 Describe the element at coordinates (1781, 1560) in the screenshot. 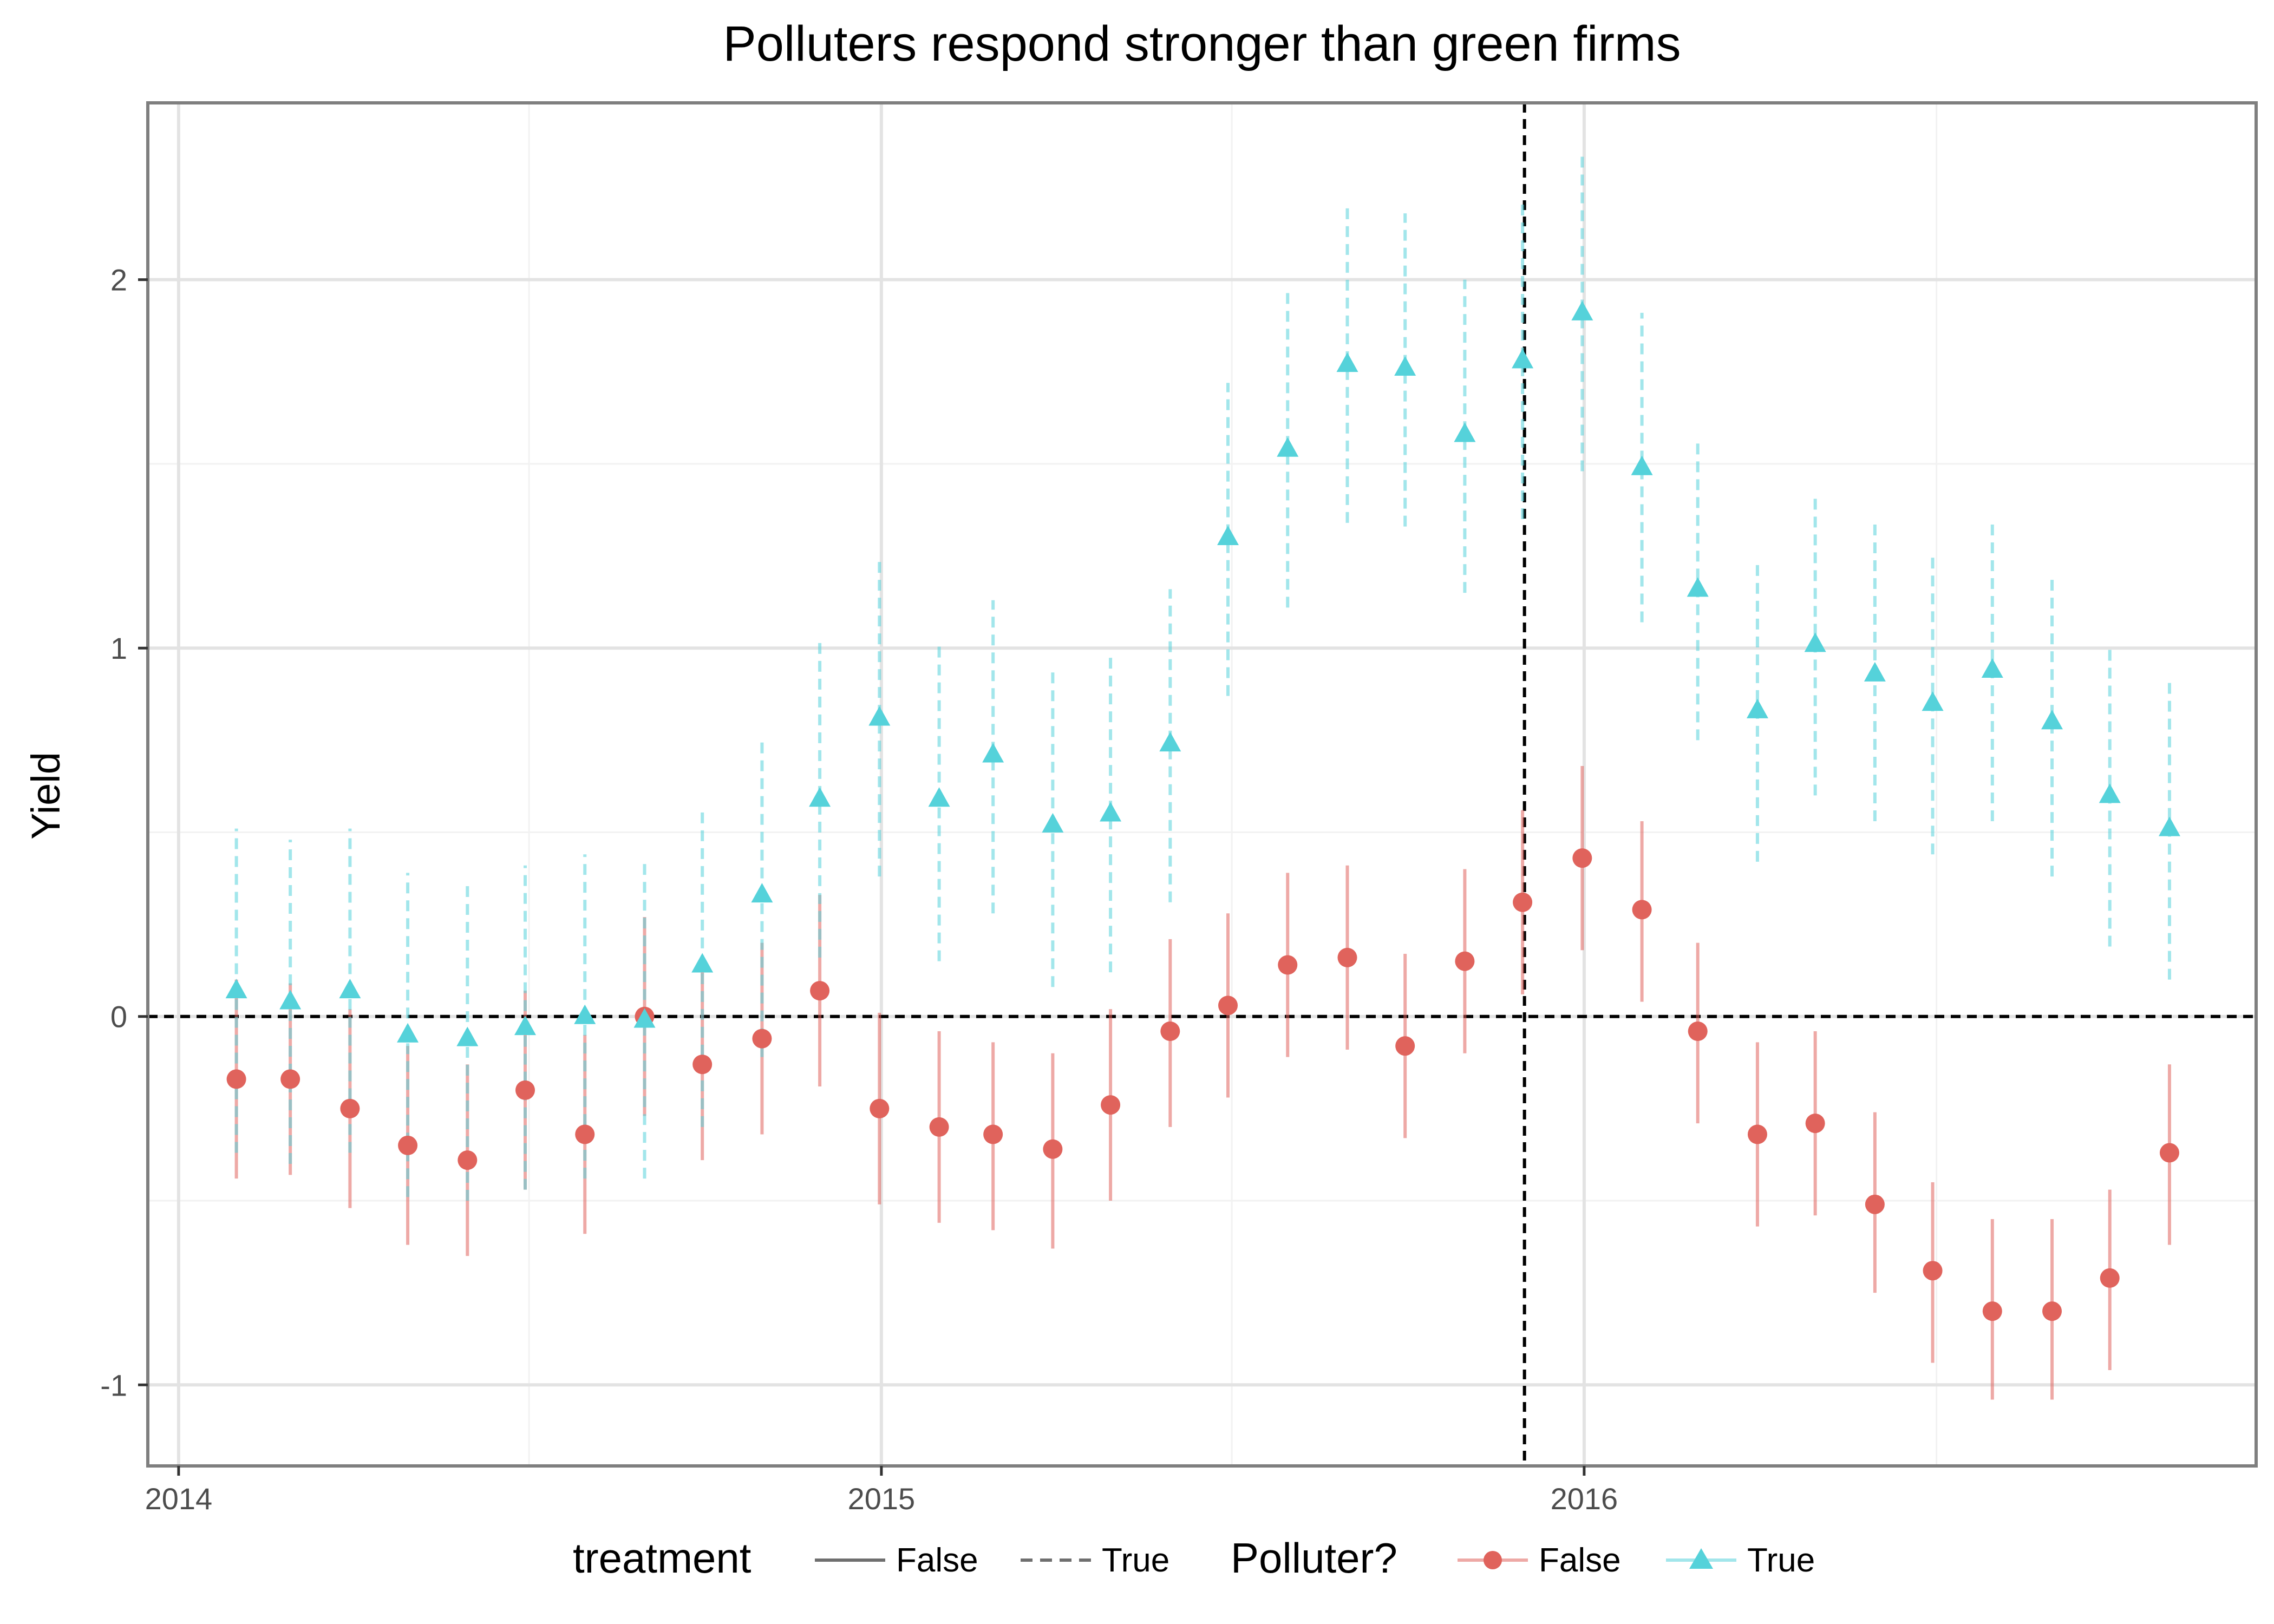

I see `legend-polluter-true-label: True` at that location.